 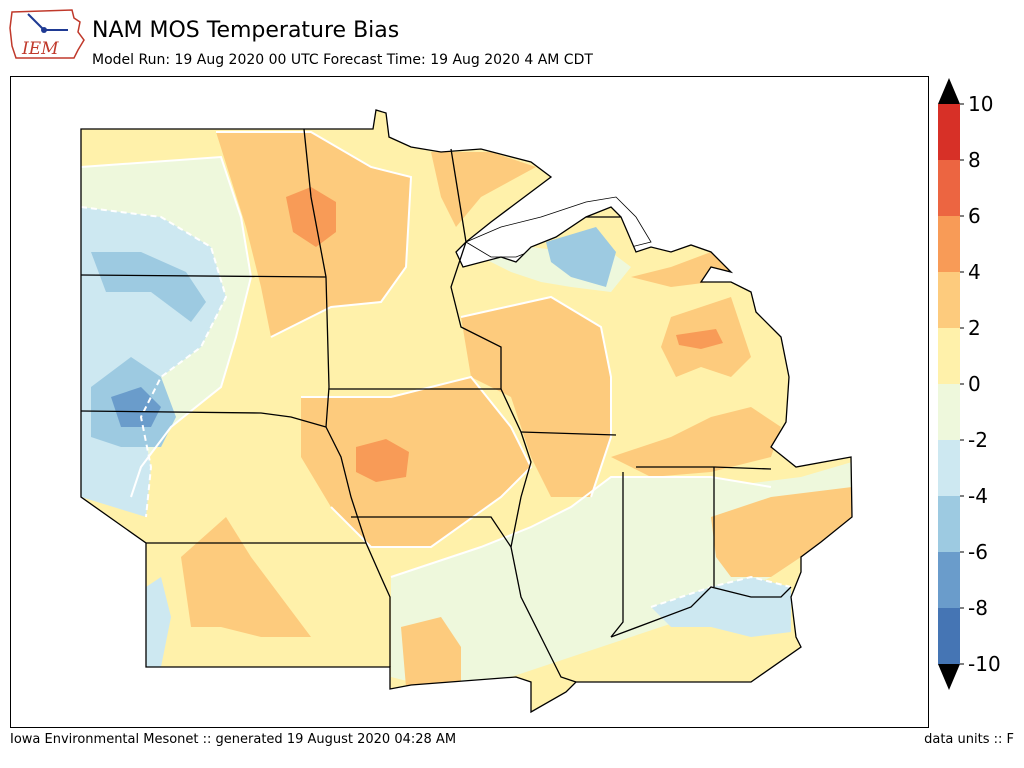 What do you see at coordinates (978, 552) in the screenshot?
I see `colorbar-tick-label: -6` at bounding box center [978, 552].